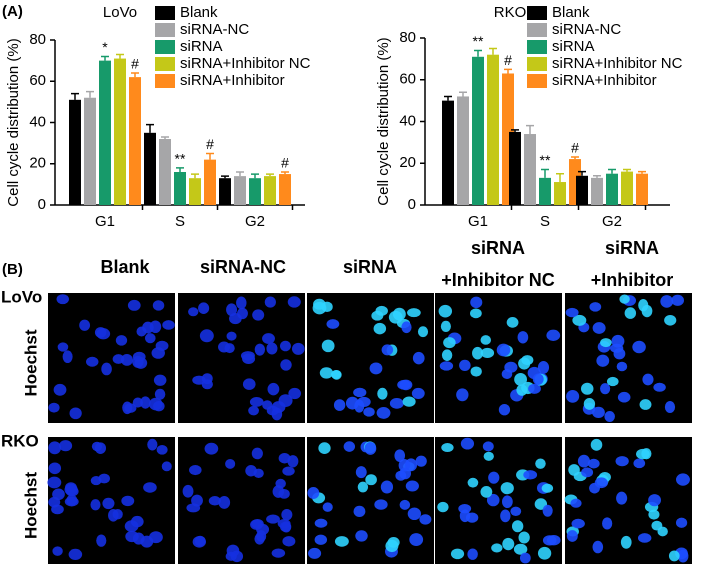 This screenshot has width=709, height=564. Describe the element at coordinates (412, 204) in the screenshot. I see `y-tick-label: 0` at that location.